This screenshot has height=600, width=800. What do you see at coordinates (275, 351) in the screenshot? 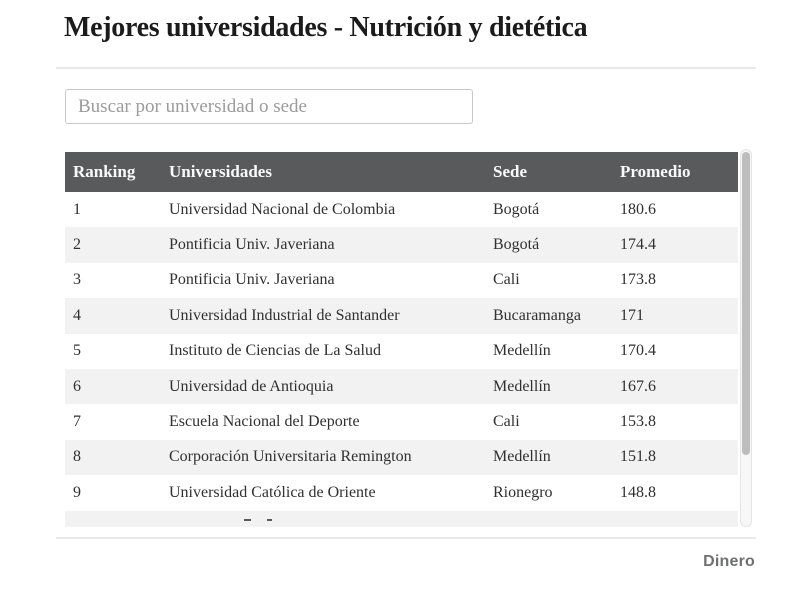
I see `cell-universidad: Instituto de Ciencias de La Salud` at bounding box center [275, 351].